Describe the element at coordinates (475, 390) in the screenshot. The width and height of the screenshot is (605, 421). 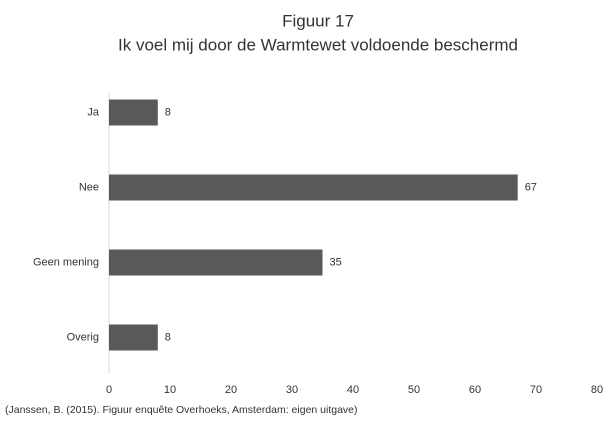
I see `x-tick-label: 60` at that location.